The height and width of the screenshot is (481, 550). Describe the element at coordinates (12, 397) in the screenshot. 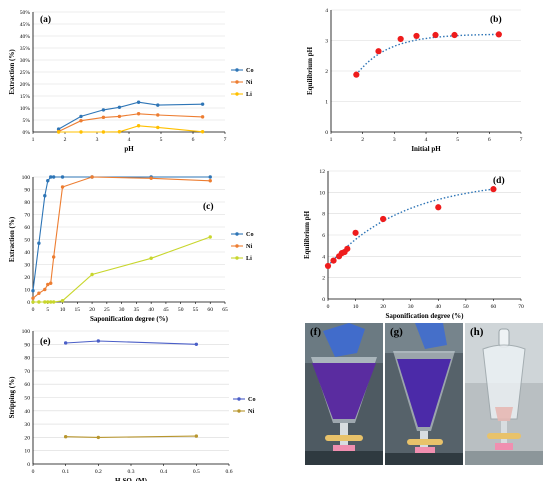

I see `chart-e-y-label: Stripping (%)` at that location.